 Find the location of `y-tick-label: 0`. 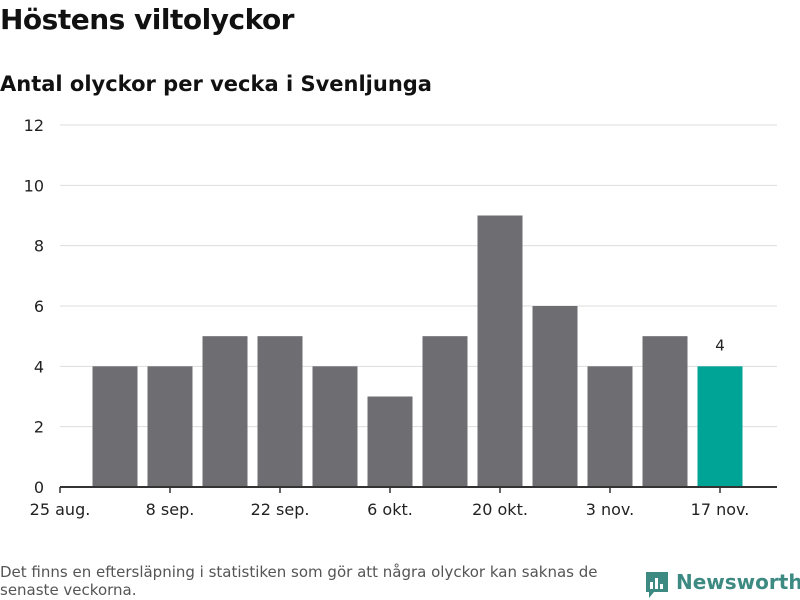

y-tick-label: 0 is located at coordinates (39, 487).